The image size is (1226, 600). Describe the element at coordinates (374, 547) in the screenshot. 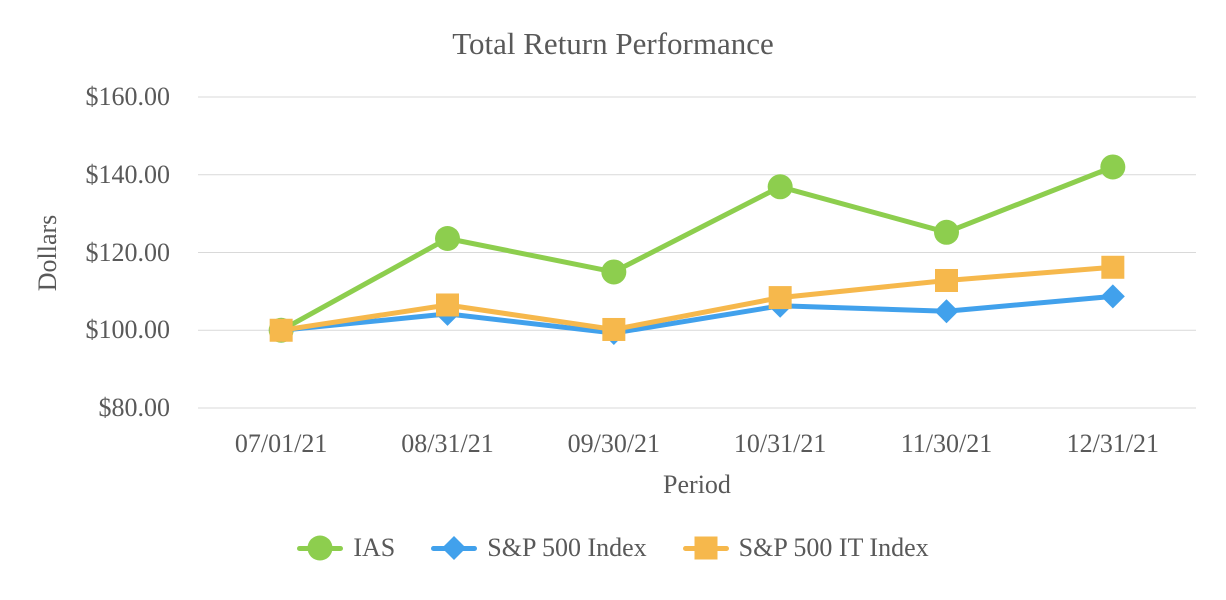

I see `legend-label: IAS` at that location.